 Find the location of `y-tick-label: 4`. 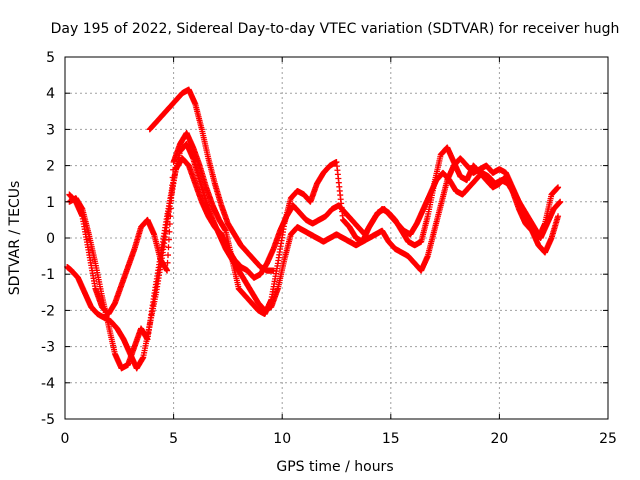

y-tick-label: 4 is located at coordinates (50, 94).